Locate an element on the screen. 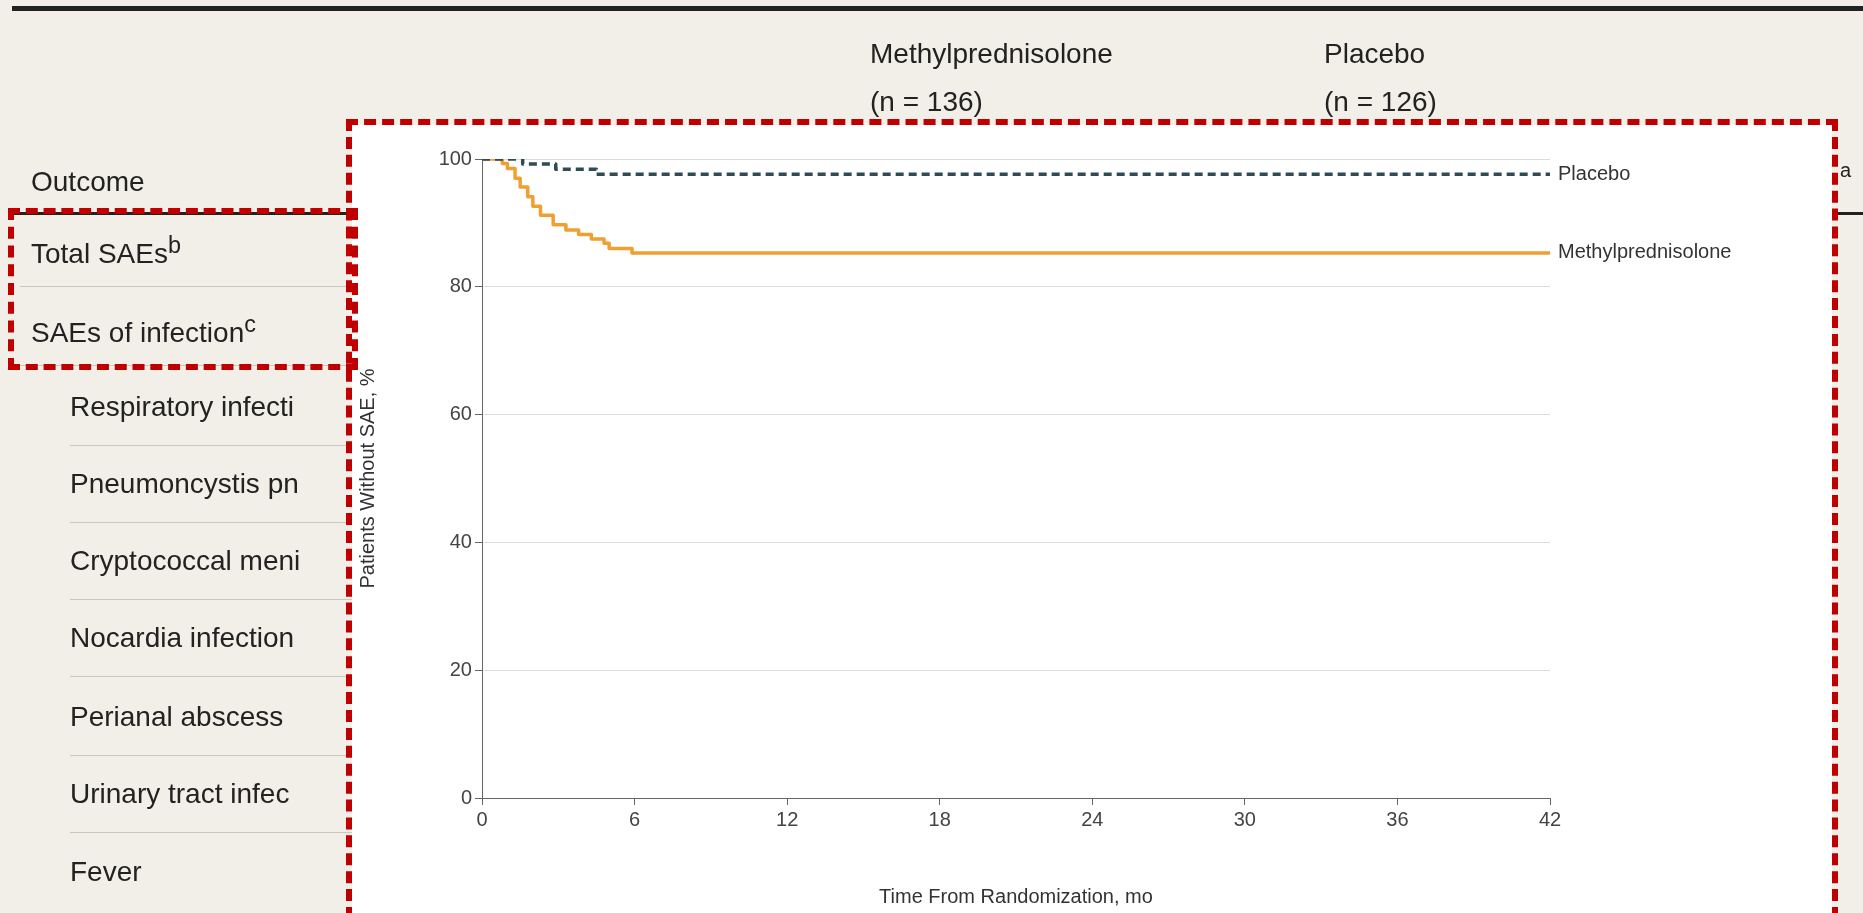 The height and width of the screenshot is (913, 1863). x-axis-title: Time From Randomization, mo is located at coordinates (1016, 895).